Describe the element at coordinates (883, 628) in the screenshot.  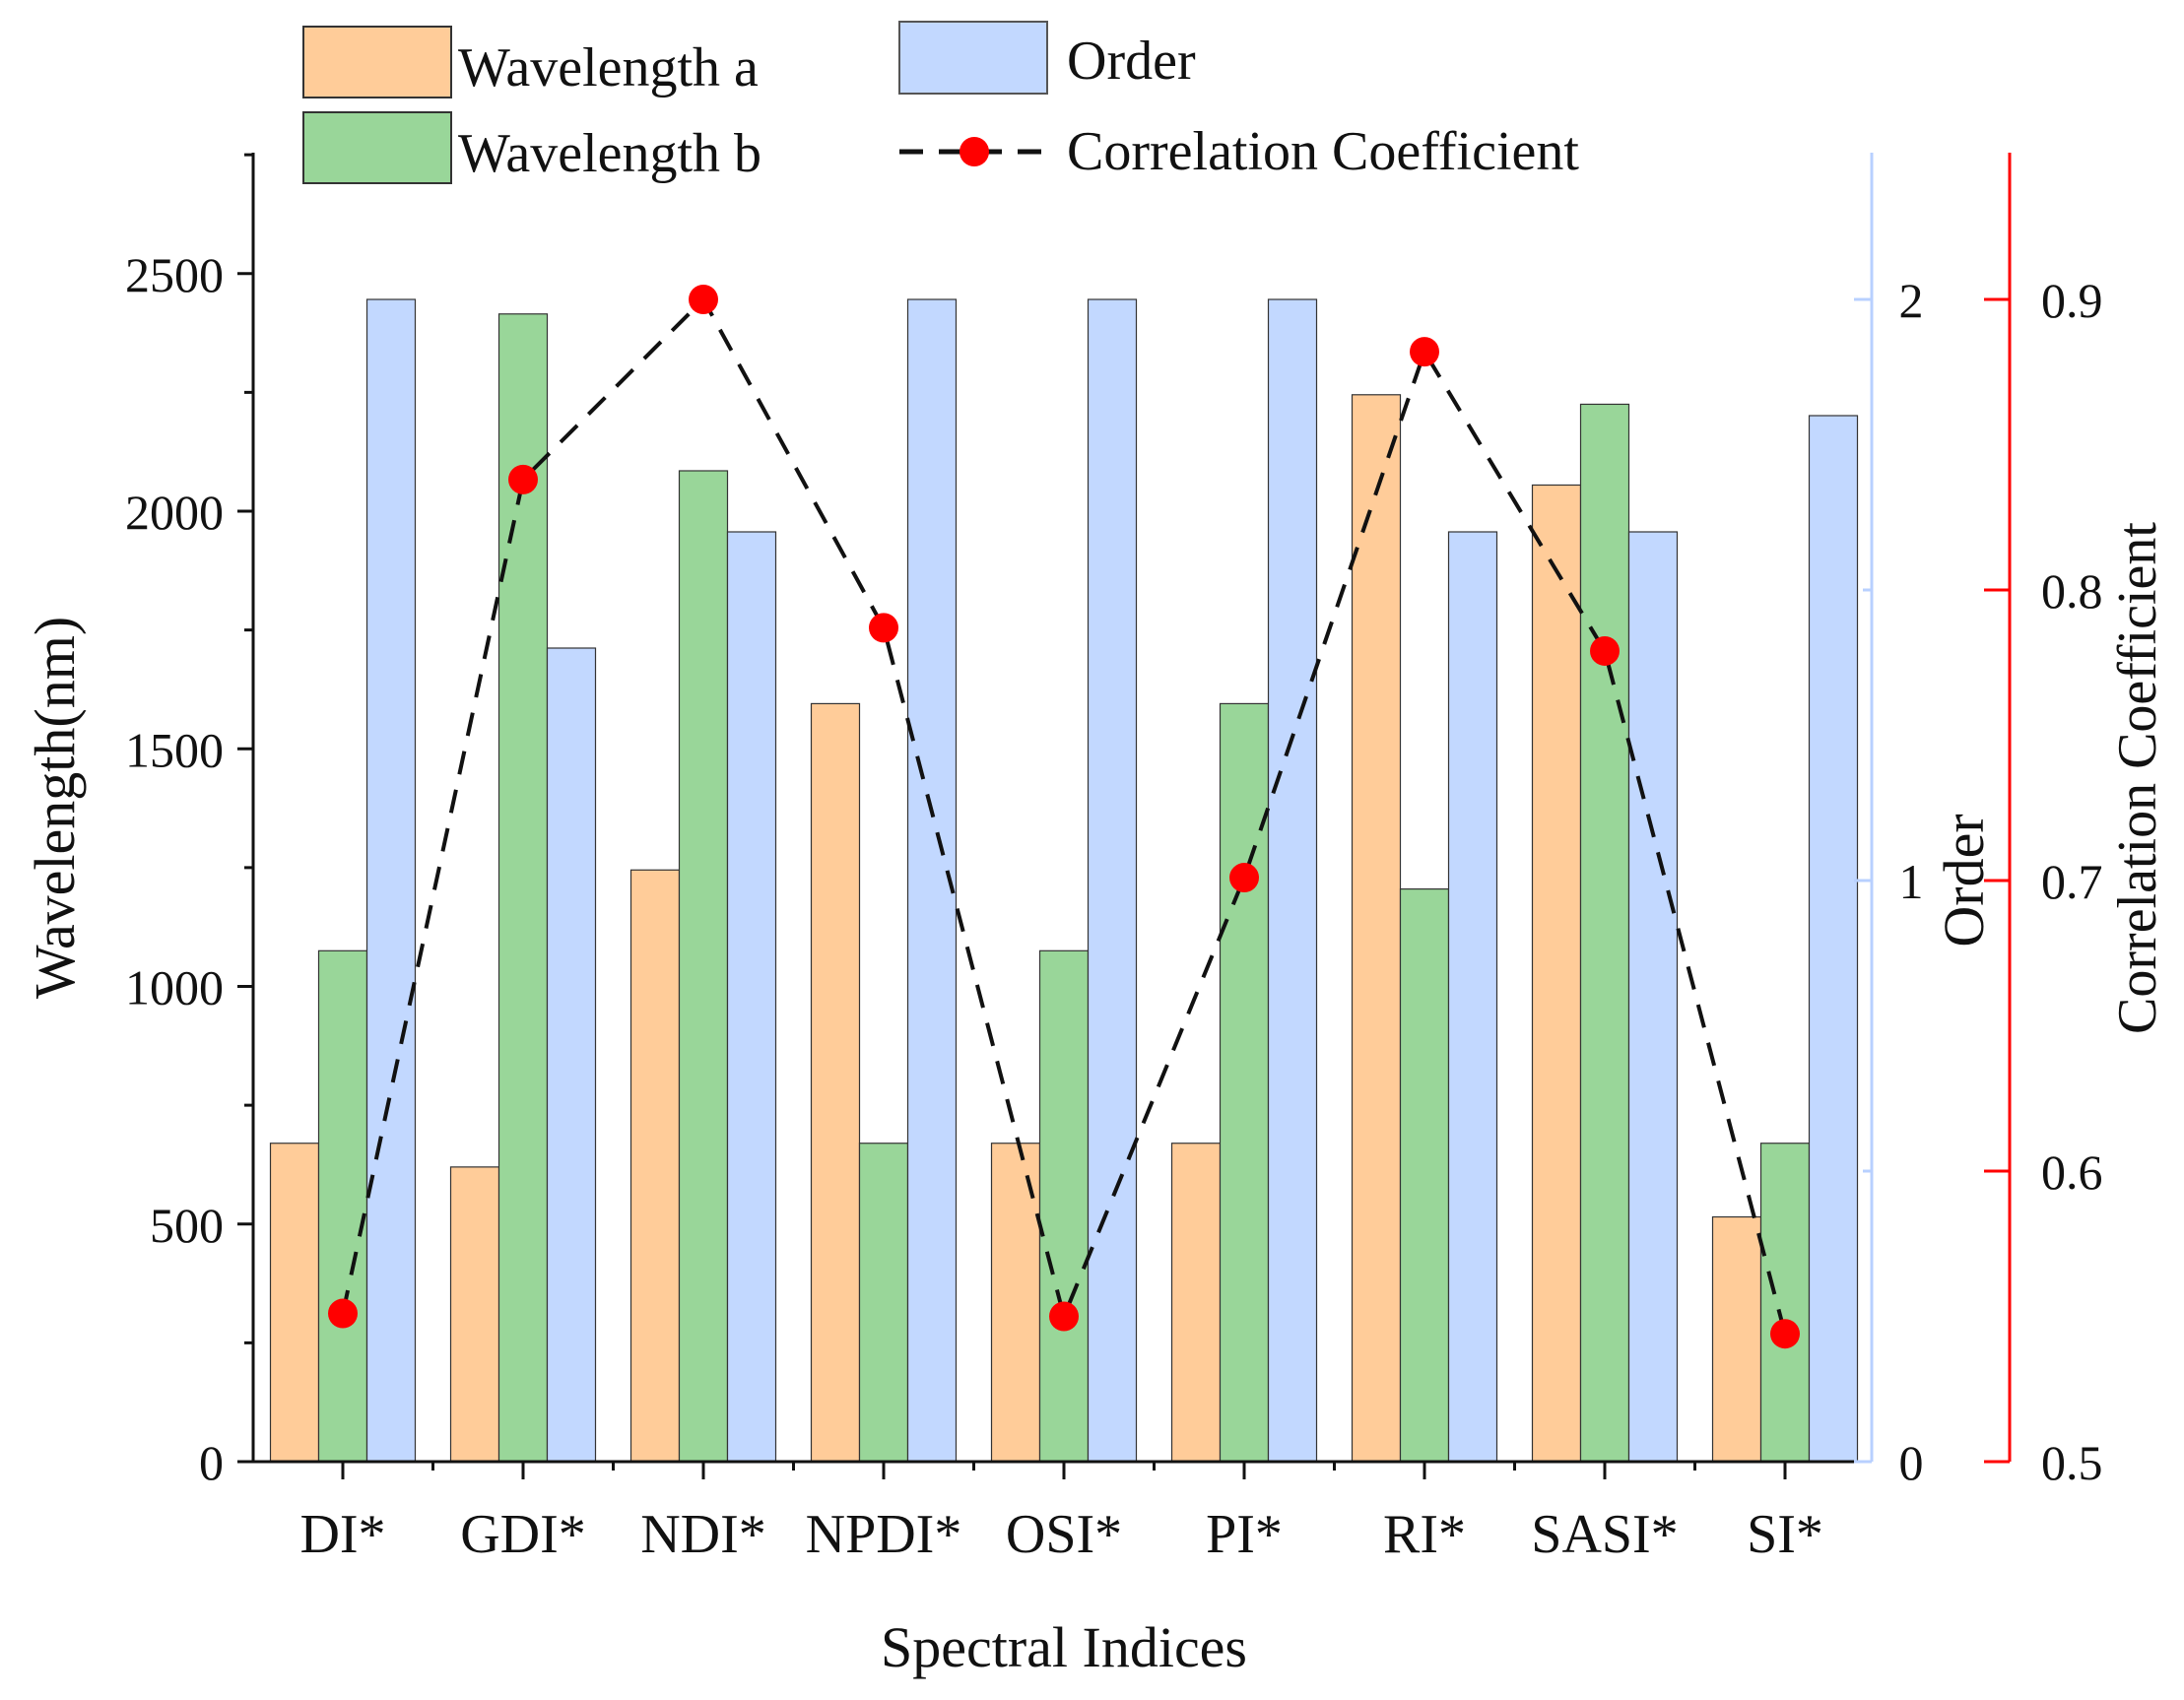
I see `point-correlation-npdi` at that location.